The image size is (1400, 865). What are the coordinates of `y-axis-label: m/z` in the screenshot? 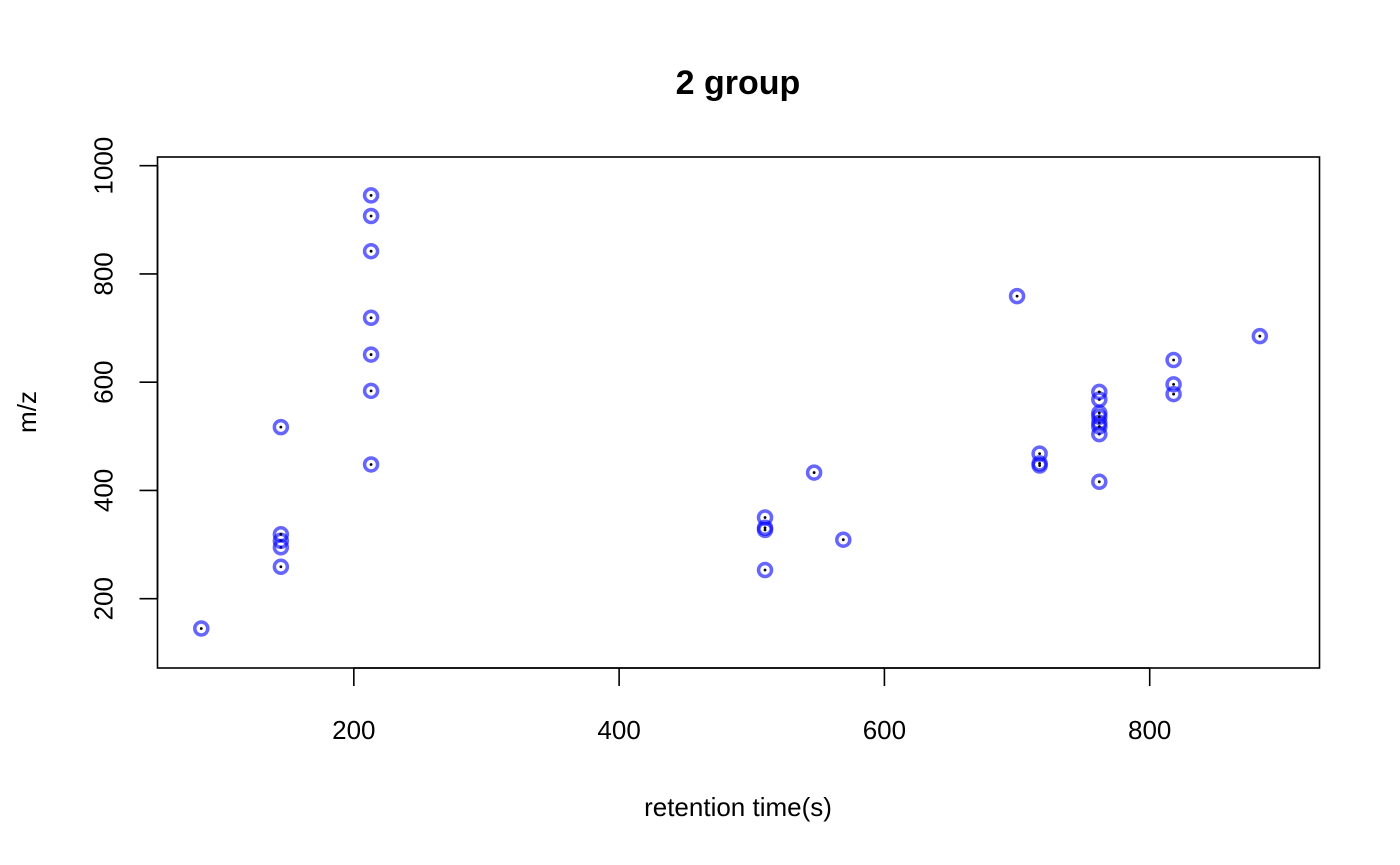 It's located at (27, 412).